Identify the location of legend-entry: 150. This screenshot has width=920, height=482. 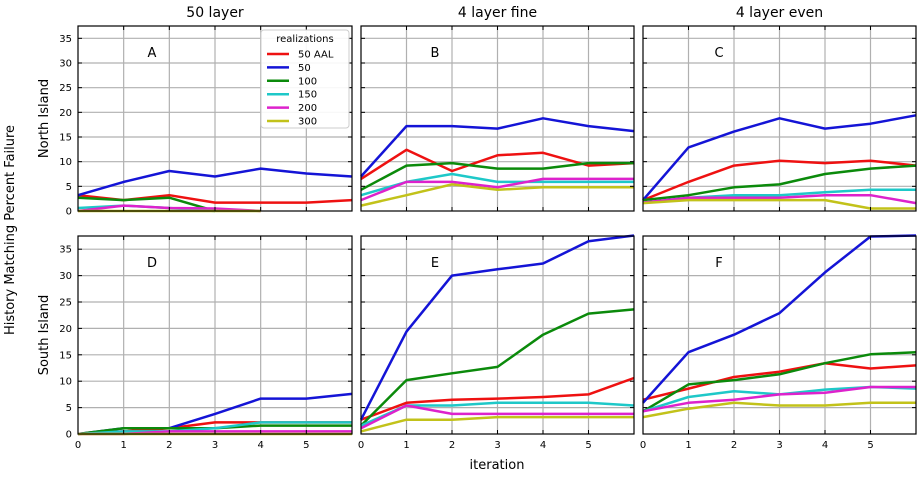
(307, 95).